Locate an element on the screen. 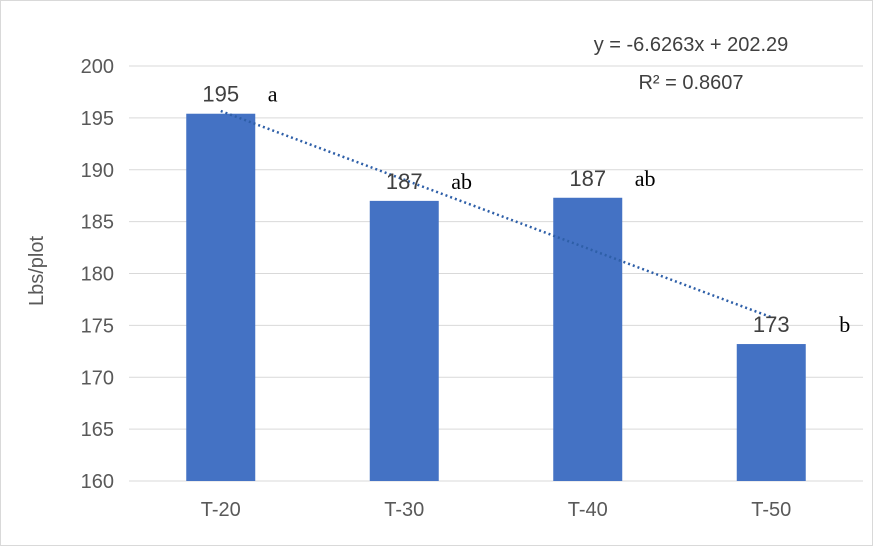 Image resolution: width=873 pixels, height=546 pixels. data-label: 173 is located at coordinates (771, 324).